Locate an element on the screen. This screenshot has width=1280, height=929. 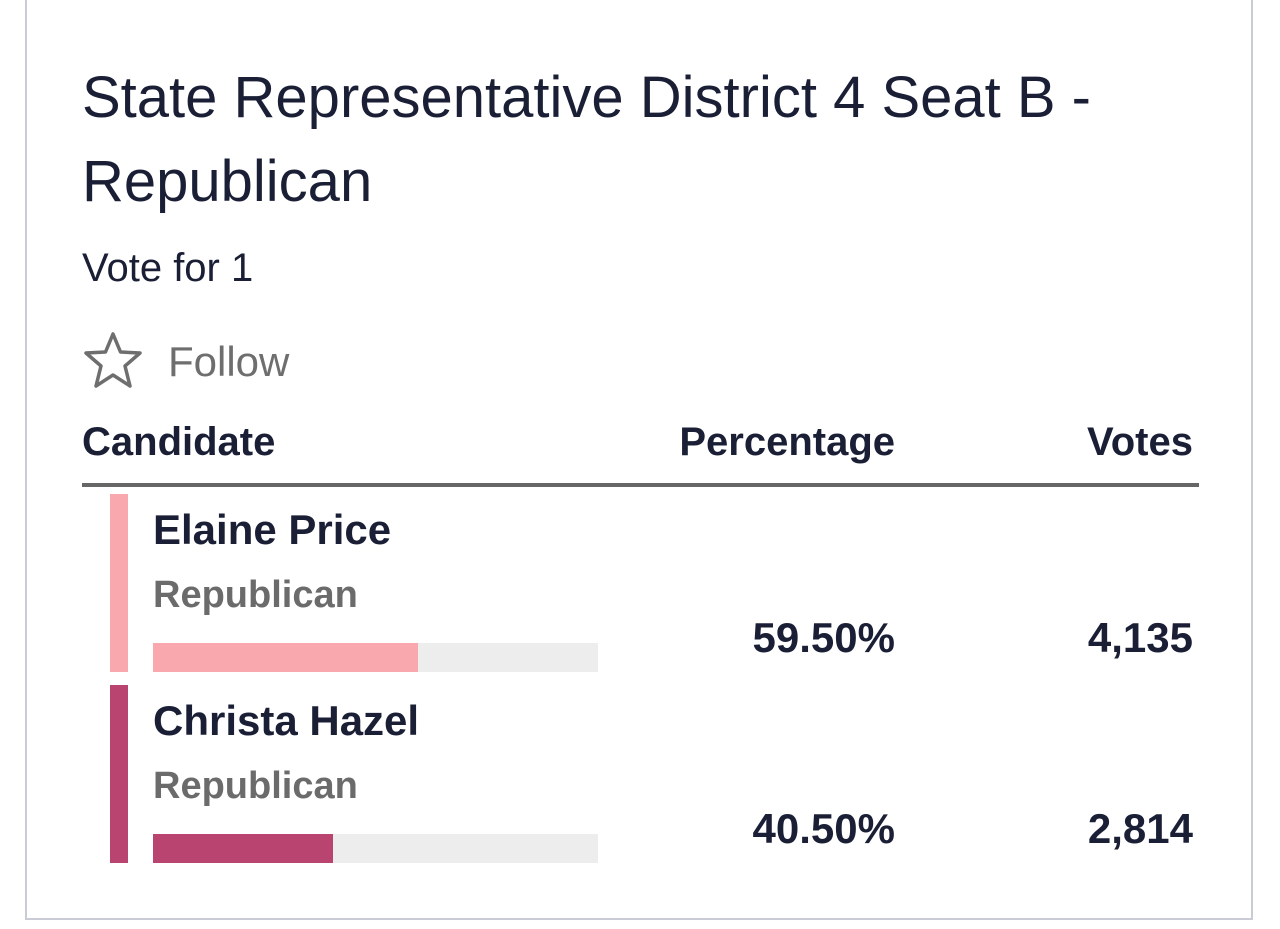
candidate-name: Christa Hazel is located at coordinates (286, 720).